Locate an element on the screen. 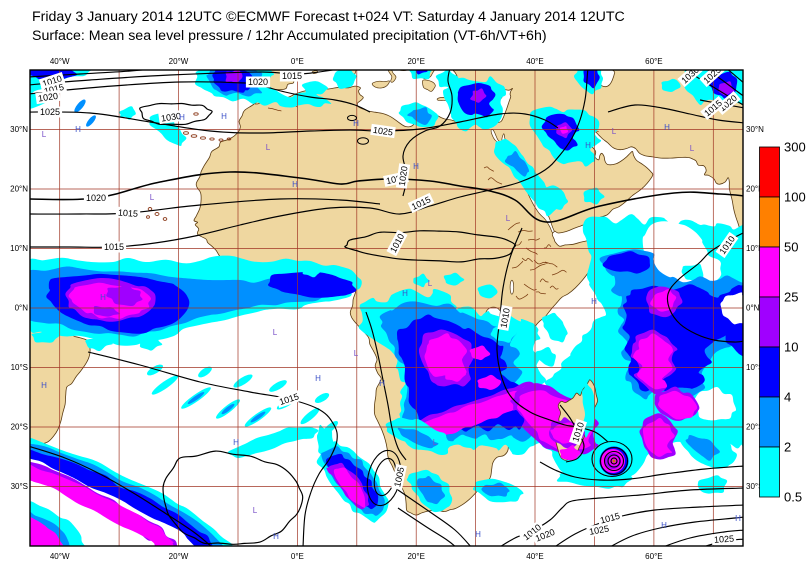 Image resolution: width=807 pixels, height=573 pixels. svg-text: 1005 is located at coordinates (399, 477).